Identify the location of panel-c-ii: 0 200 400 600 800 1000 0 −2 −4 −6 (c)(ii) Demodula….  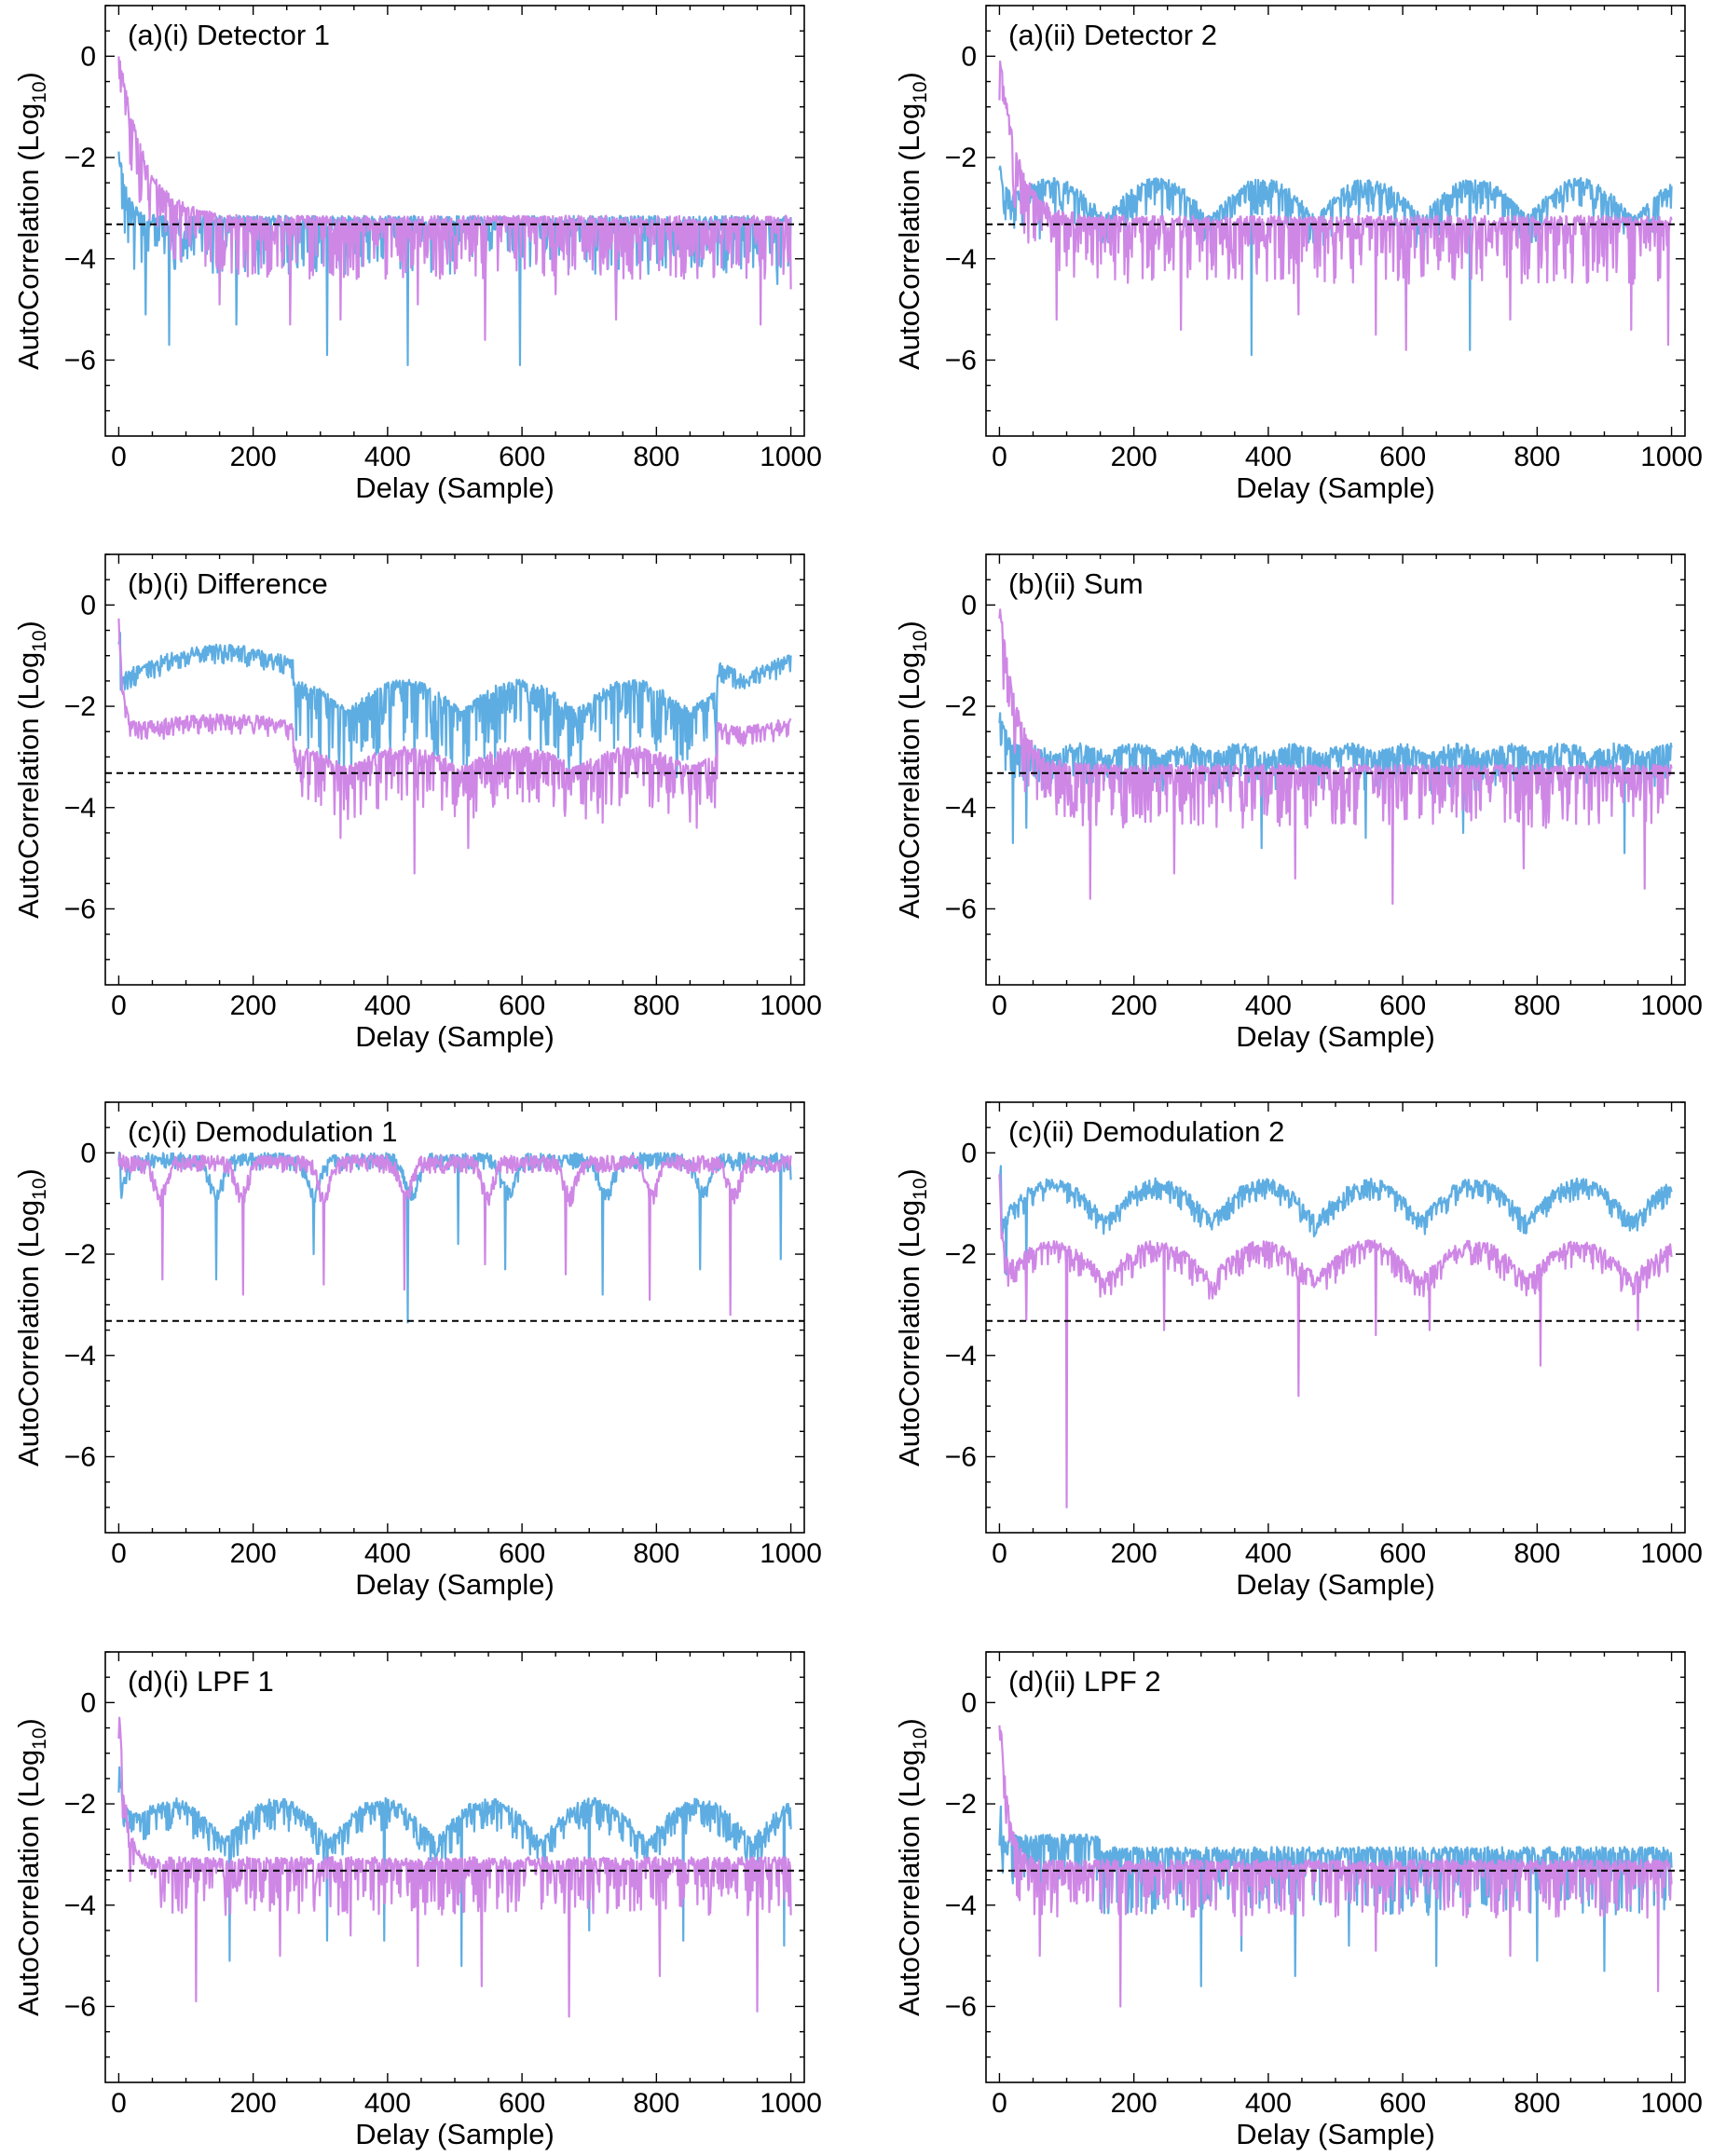
(1298, 1351).